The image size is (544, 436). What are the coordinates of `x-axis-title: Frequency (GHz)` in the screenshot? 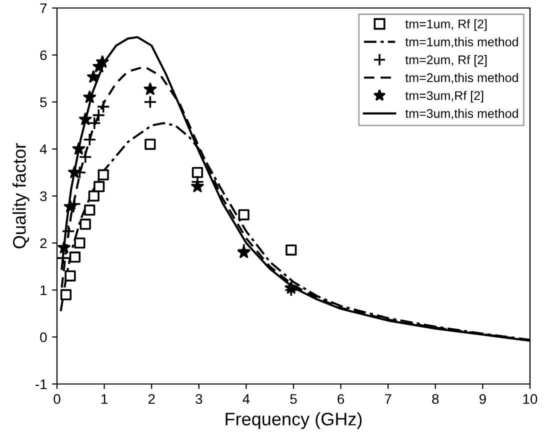 It's located at (294, 421).